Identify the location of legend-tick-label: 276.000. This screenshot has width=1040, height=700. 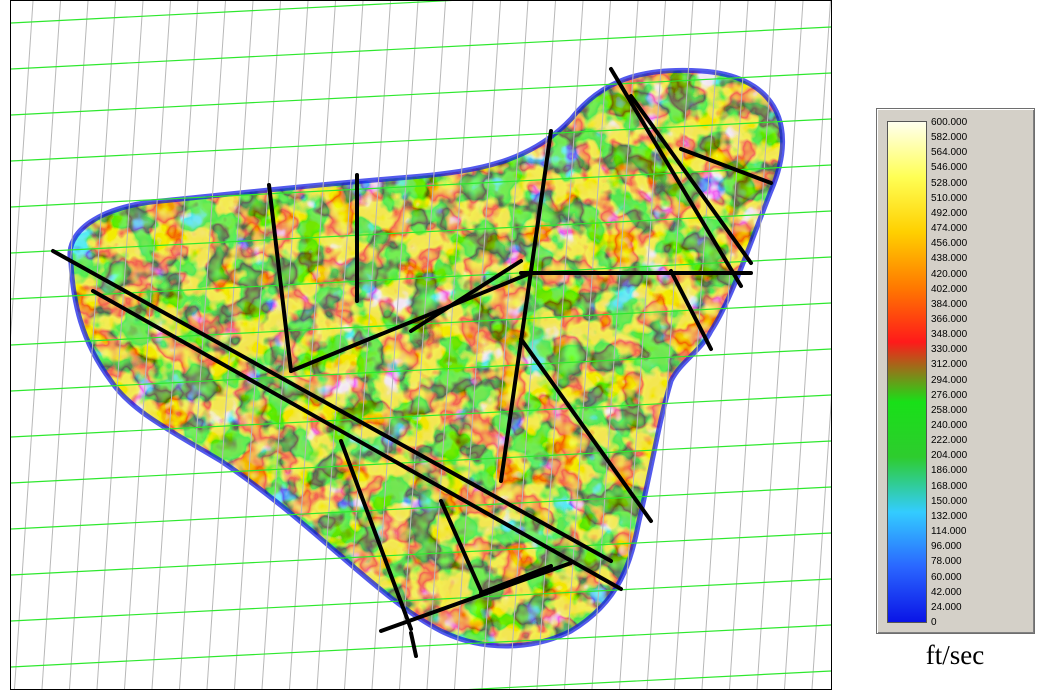
(949, 395).